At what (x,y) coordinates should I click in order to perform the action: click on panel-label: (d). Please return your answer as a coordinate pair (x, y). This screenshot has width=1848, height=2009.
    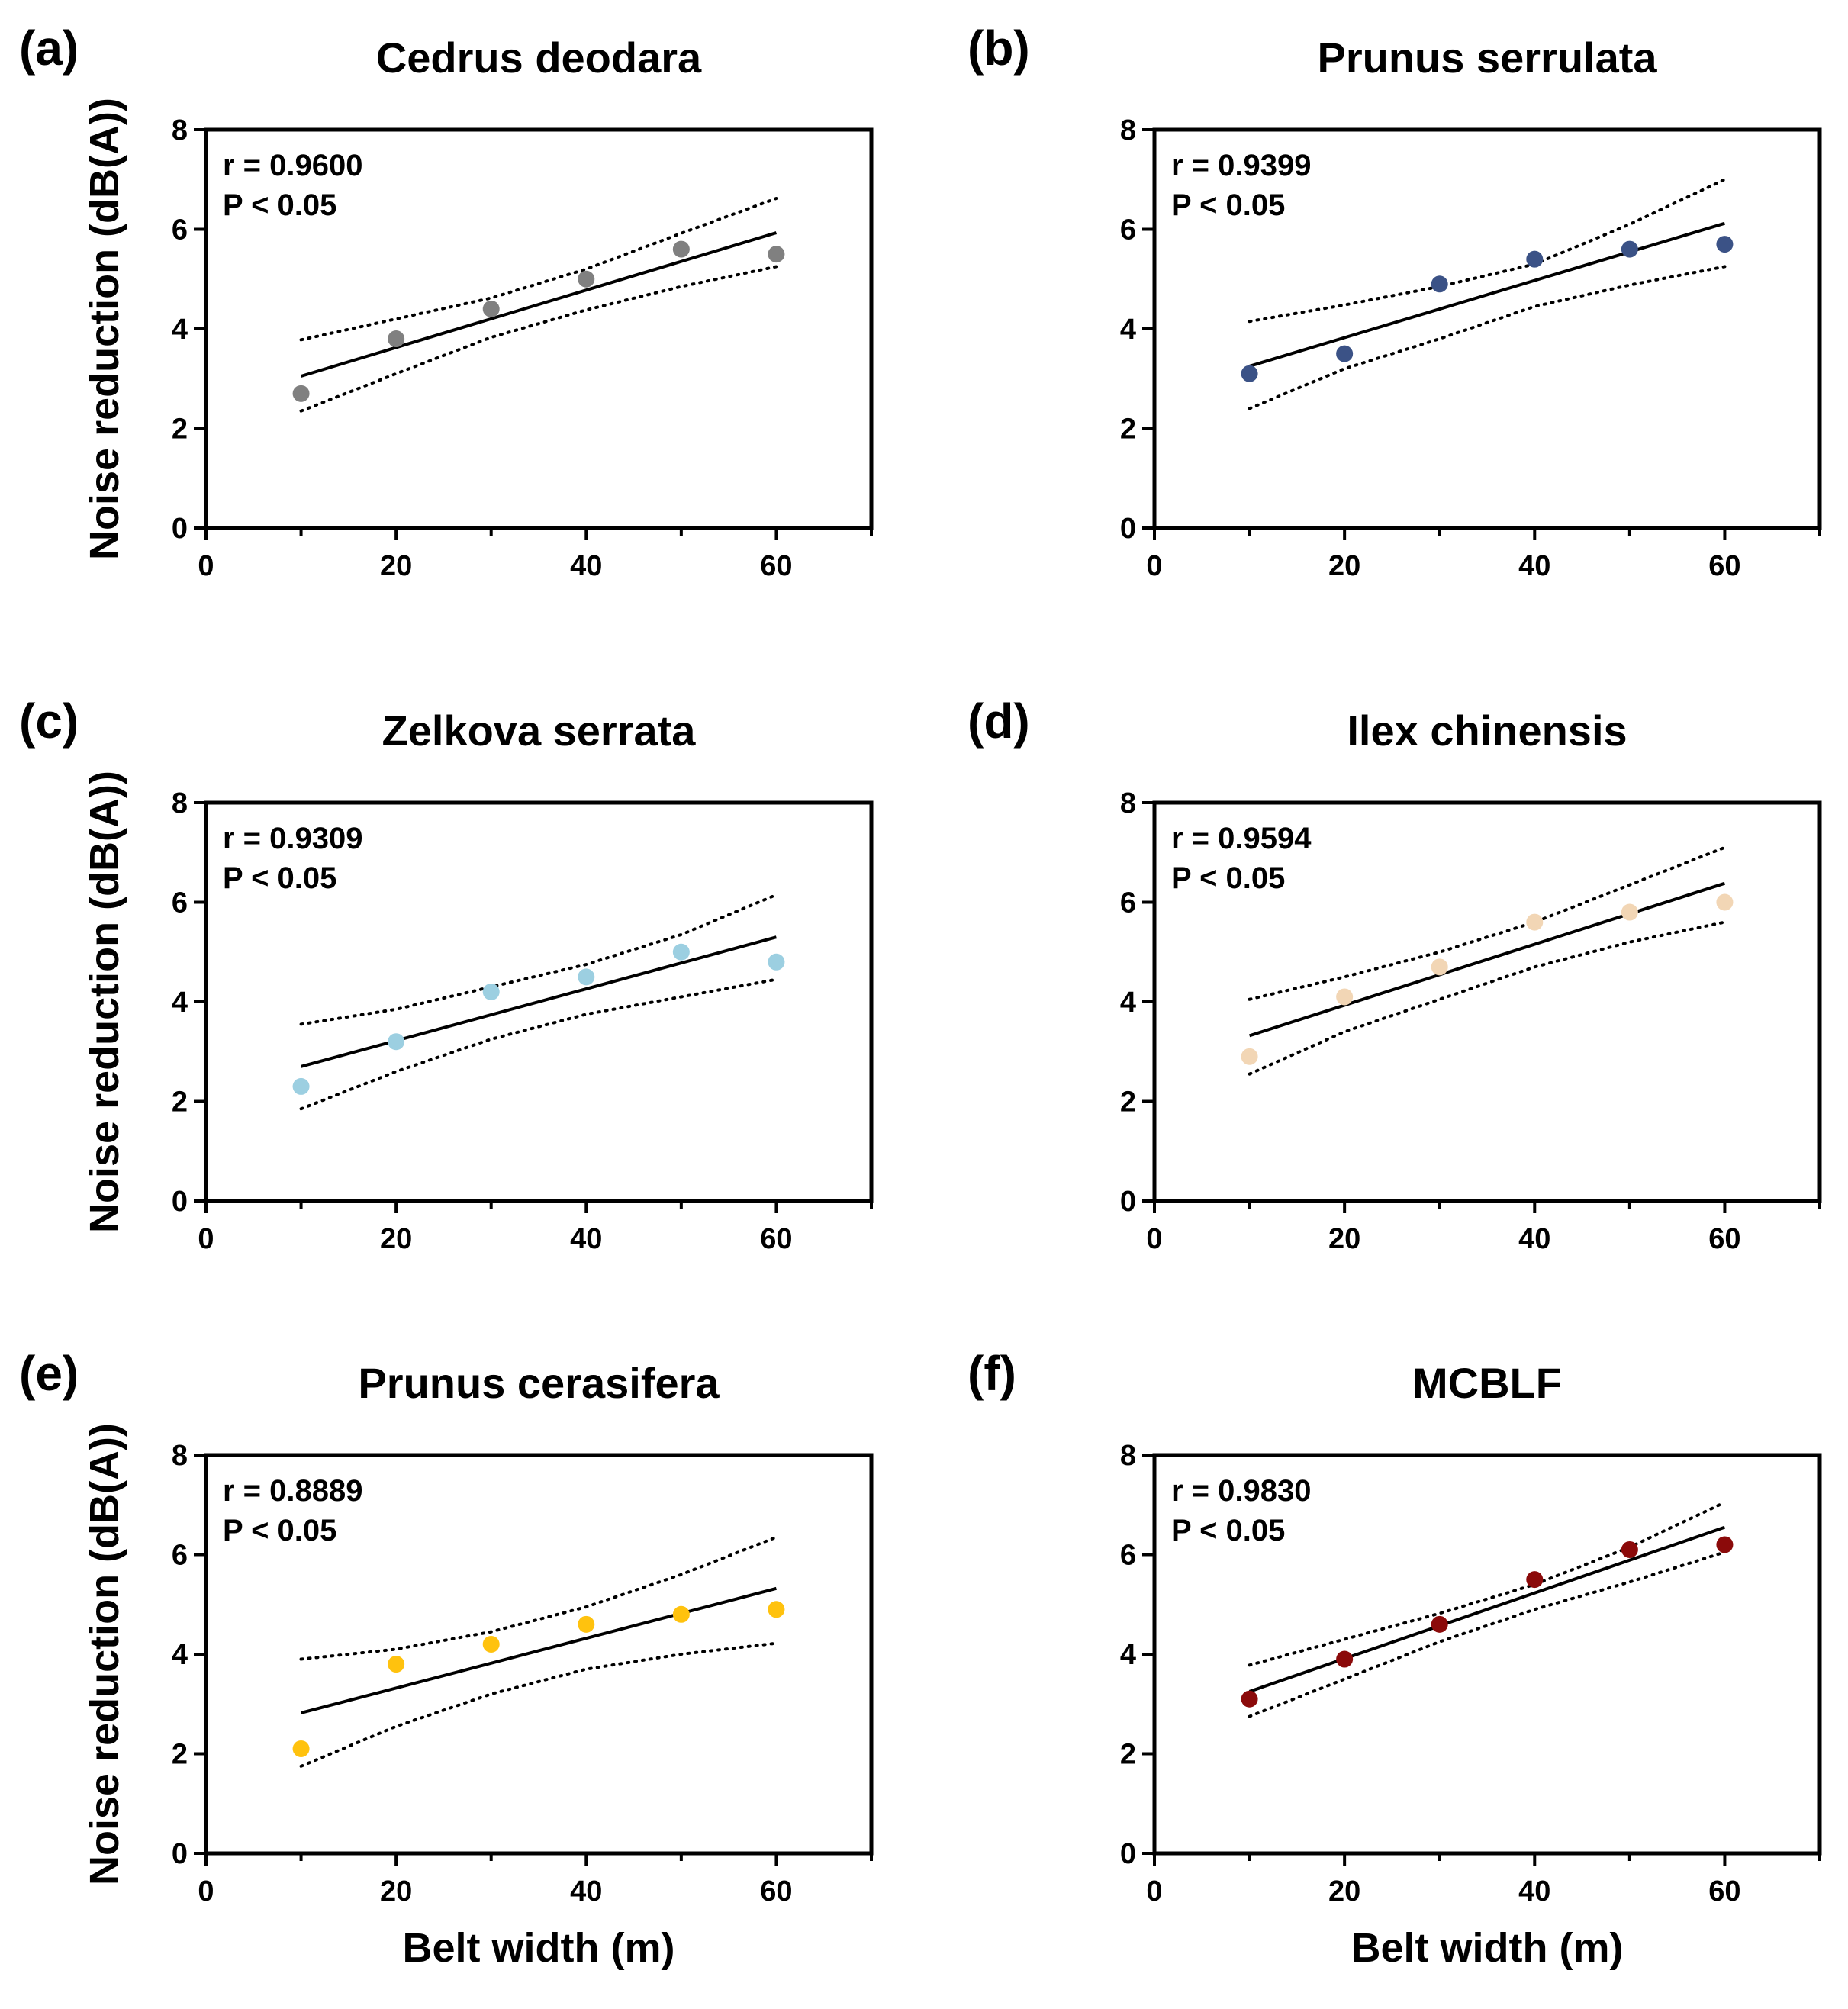
    Looking at the image, I should click on (998, 721).